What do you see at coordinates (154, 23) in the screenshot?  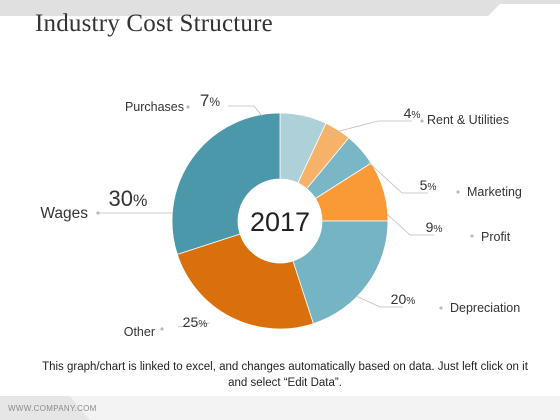 I see `slide-title: Industry Cost Structure` at bounding box center [154, 23].